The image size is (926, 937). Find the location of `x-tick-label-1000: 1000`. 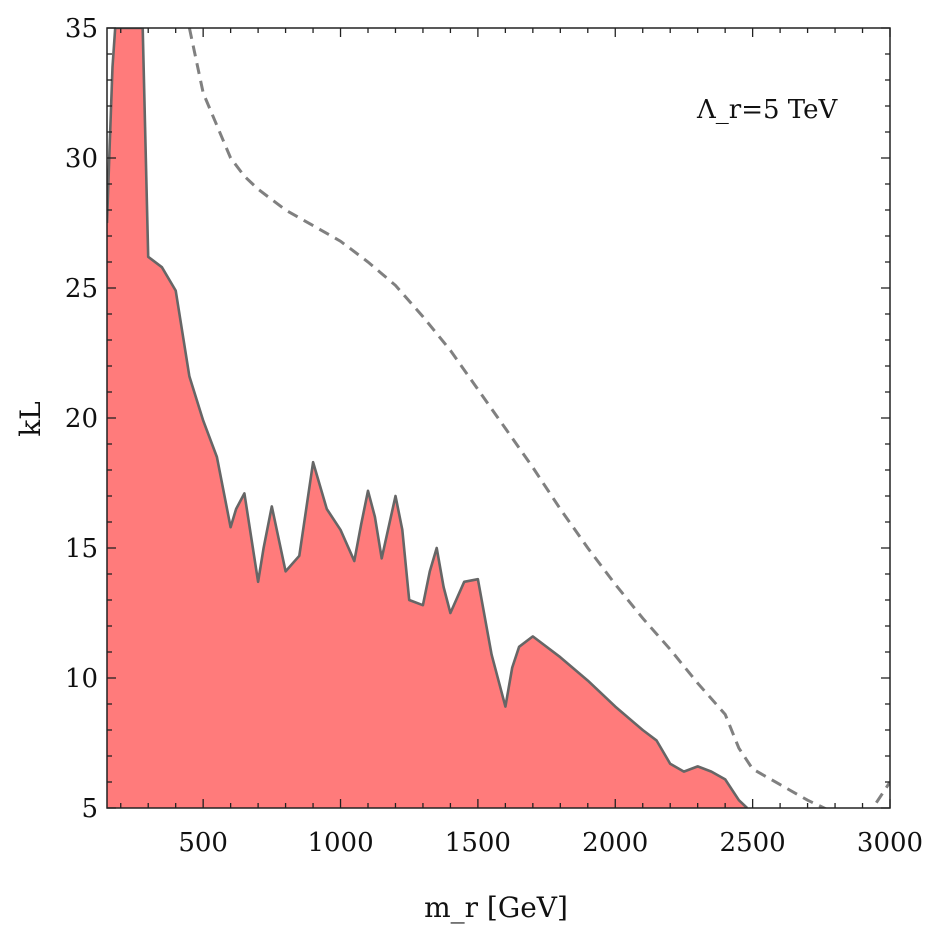

x-tick-label-1000: 1000 is located at coordinates (340, 843).